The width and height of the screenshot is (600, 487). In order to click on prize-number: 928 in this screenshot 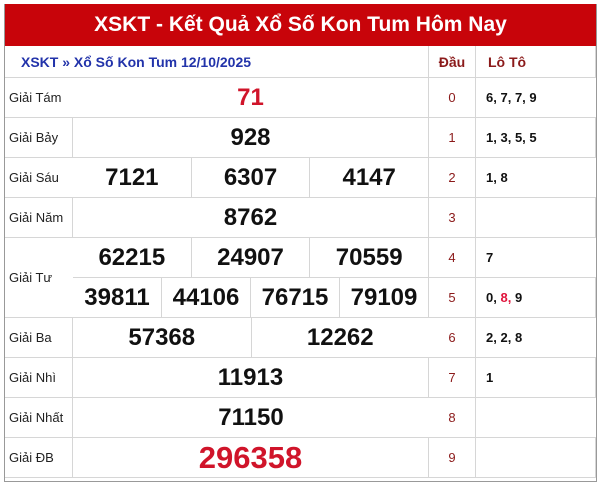, I will do `click(250, 137)`.